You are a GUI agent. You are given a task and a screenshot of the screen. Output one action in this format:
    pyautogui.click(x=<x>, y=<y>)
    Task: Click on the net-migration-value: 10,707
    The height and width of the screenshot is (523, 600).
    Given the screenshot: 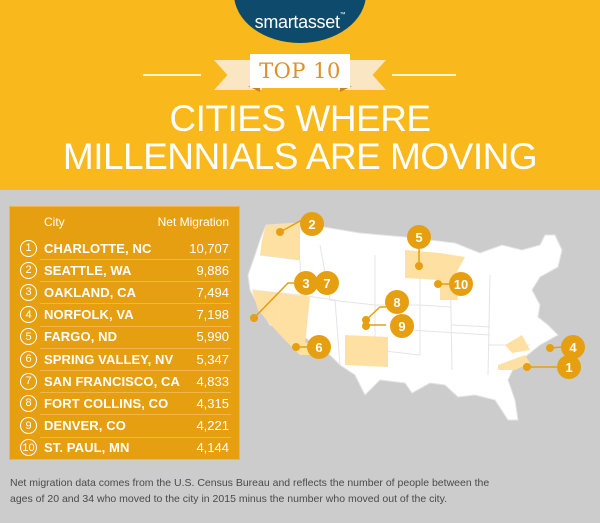 What is the action you would take?
    pyautogui.click(x=209, y=248)
    